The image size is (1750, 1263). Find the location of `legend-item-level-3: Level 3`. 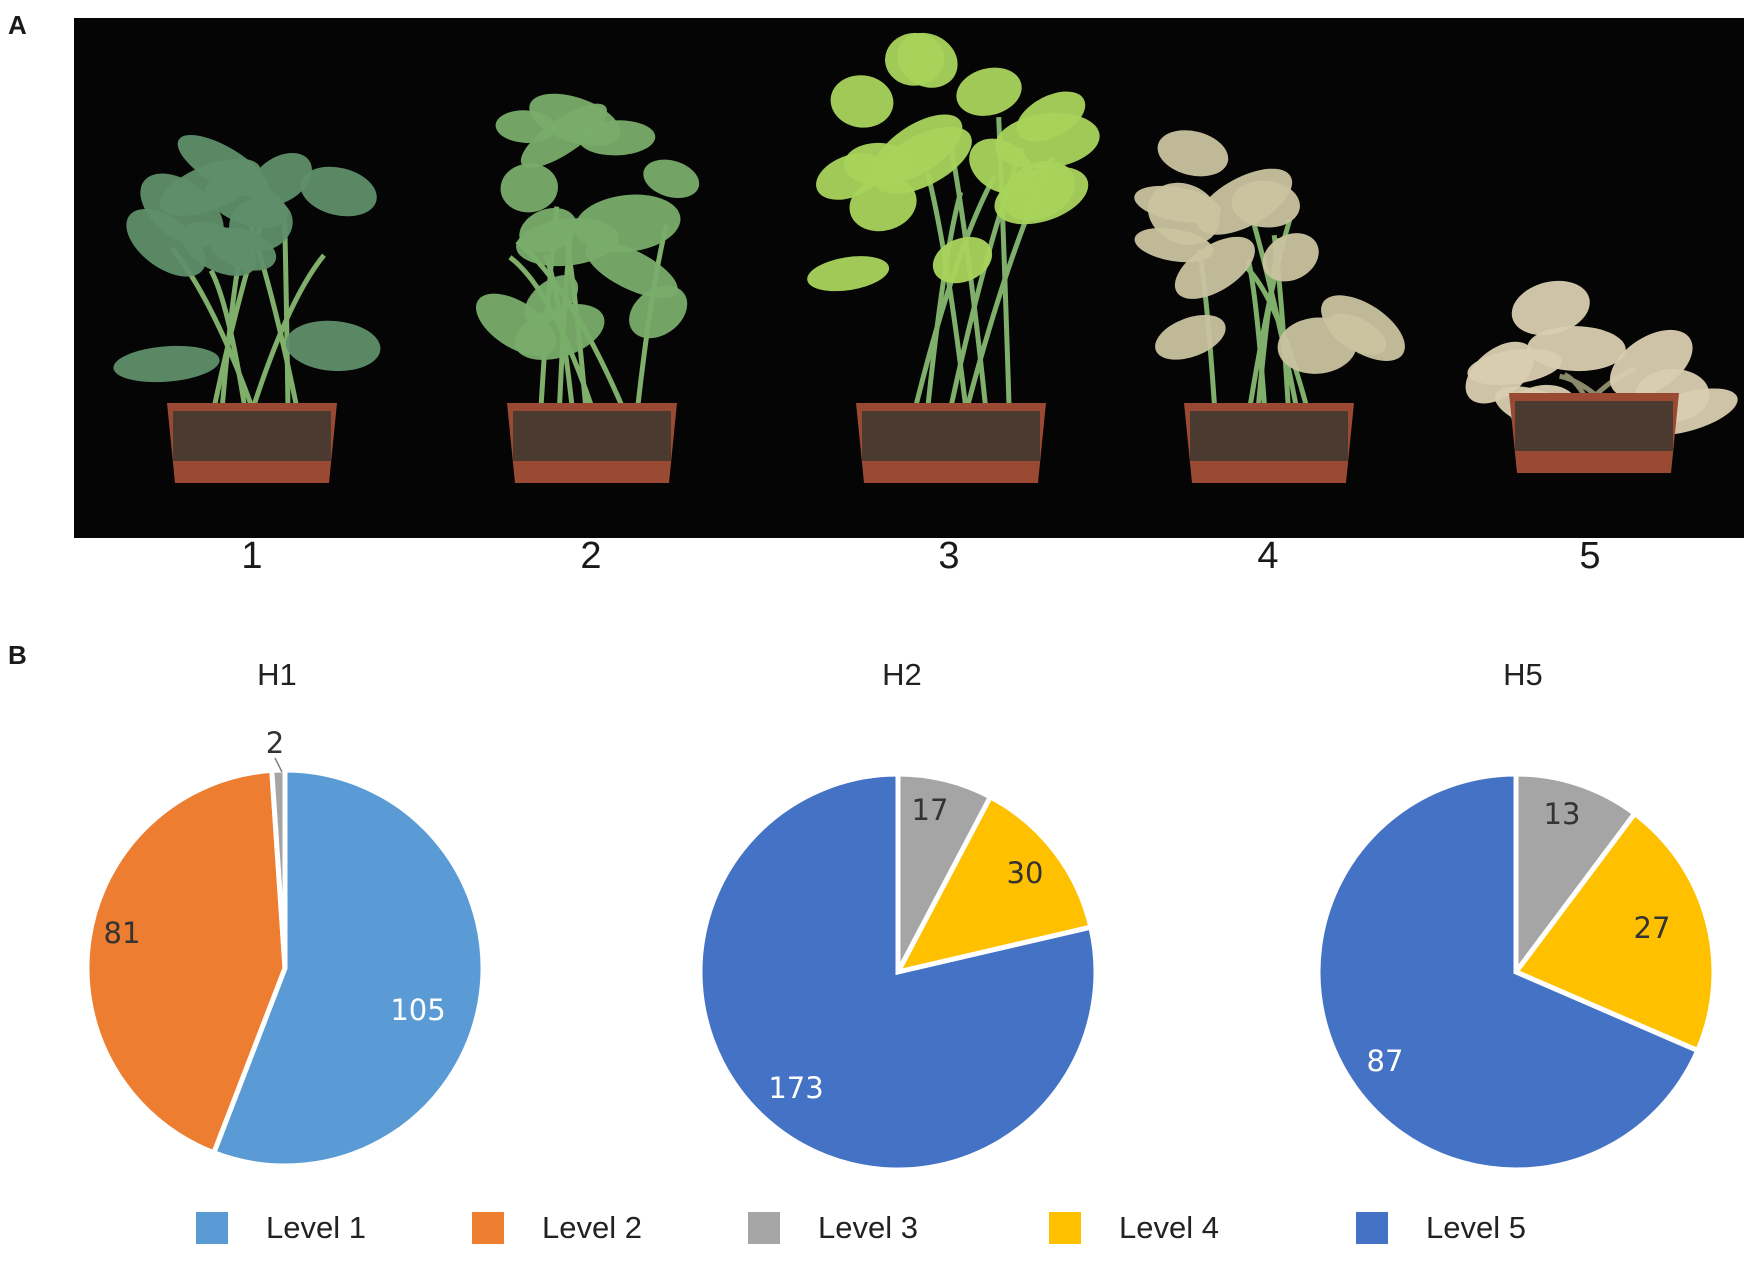

legend-item-level-3: Level 3 is located at coordinates (833, 1228).